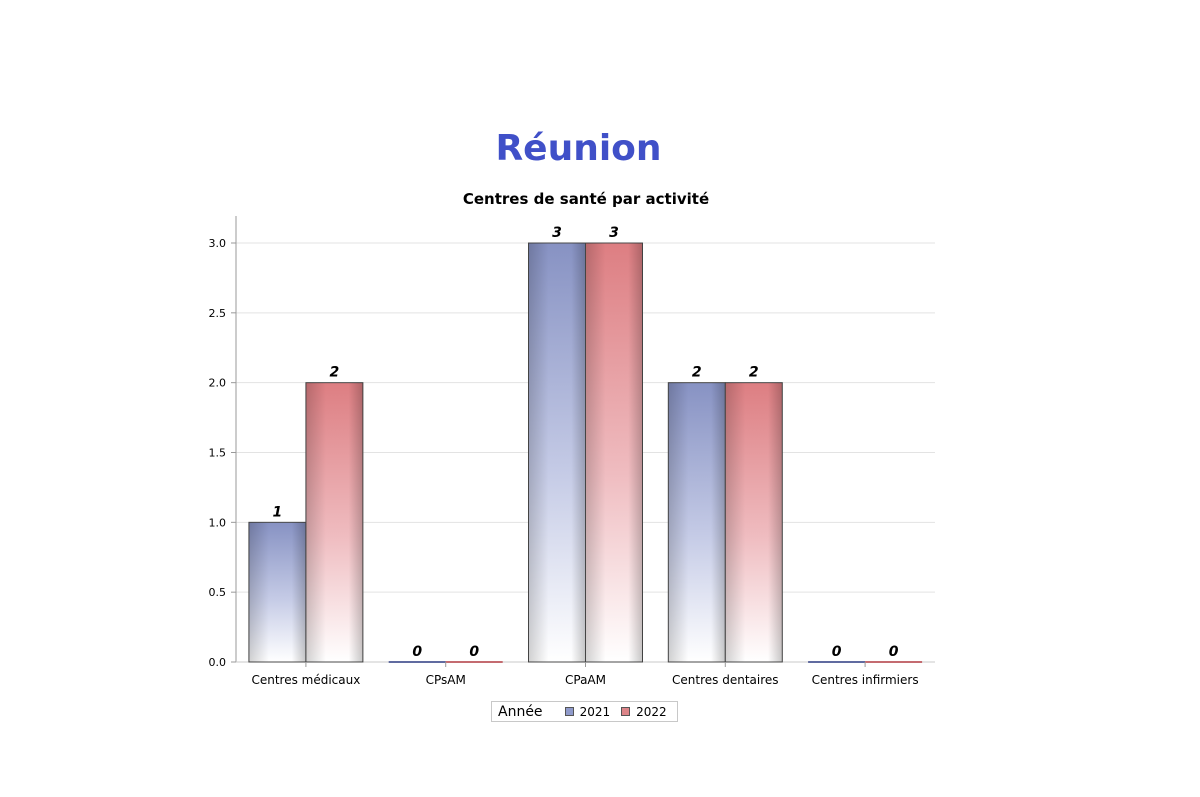 The image size is (1200, 797). What do you see at coordinates (626, 711) in the screenshot?
I see `legend-swatch-2022` at bounding box center [626, 711].